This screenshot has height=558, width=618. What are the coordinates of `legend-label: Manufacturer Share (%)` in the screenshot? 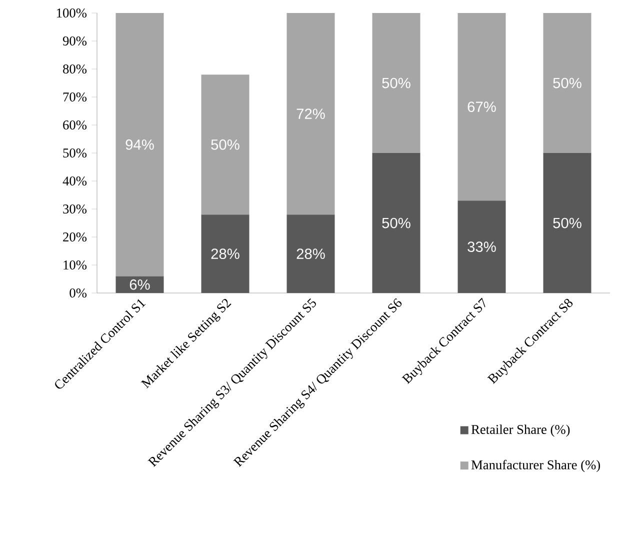 It's located at (535, 466).